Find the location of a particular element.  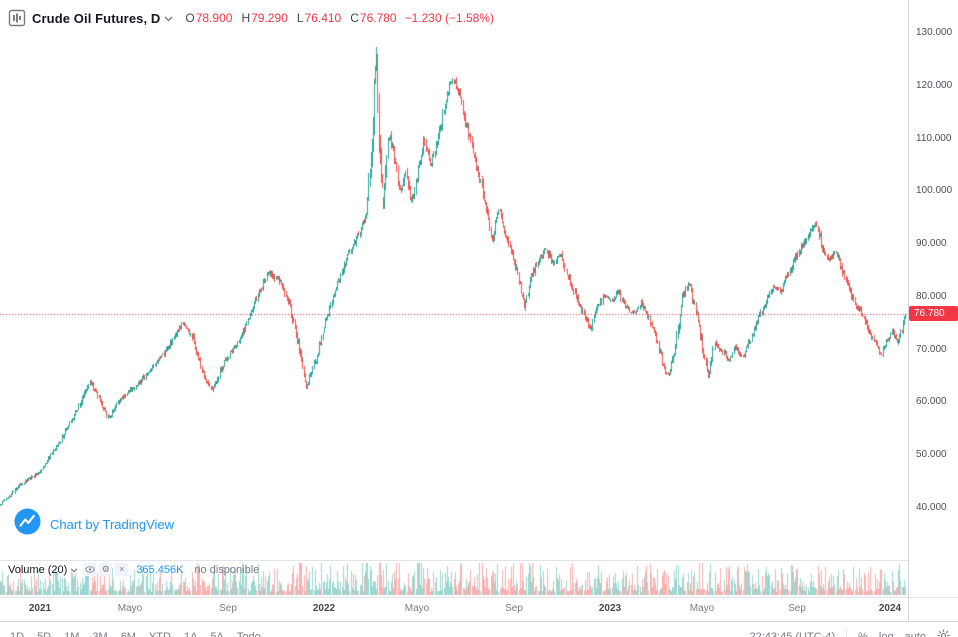

volume-legend-actions: ⚙ × is located at coordinates (106, 569).